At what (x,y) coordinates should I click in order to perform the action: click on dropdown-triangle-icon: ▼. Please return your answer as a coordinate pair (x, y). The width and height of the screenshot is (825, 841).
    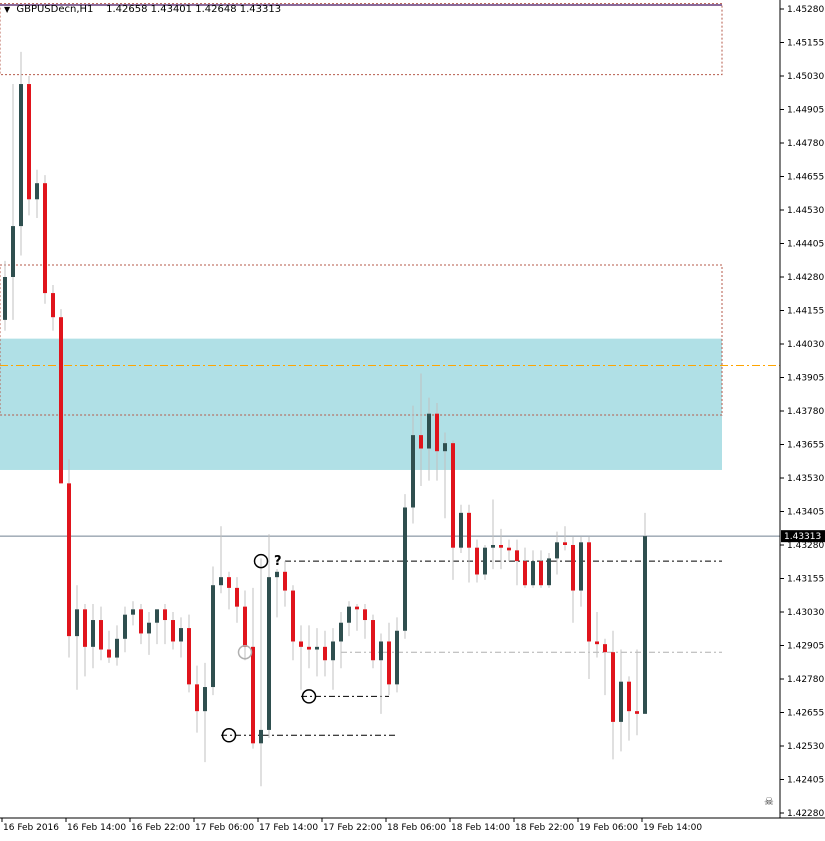
    Looking at the image, I should click on (7, 9).